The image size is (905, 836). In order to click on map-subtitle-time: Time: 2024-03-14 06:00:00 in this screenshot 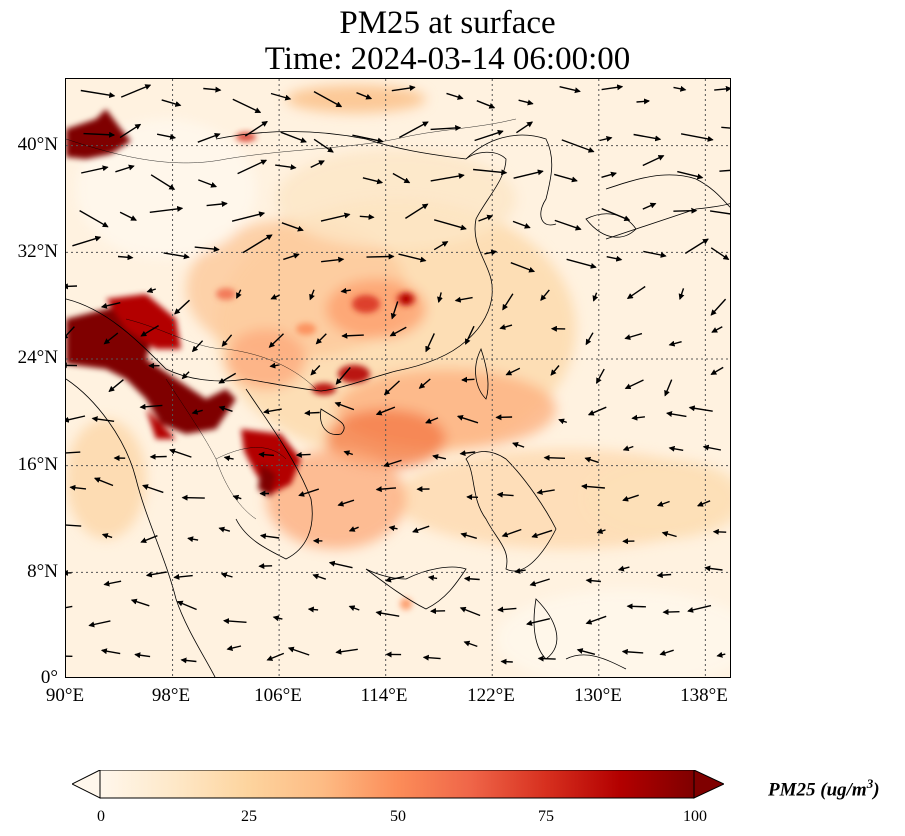, I will do `click(447, 59)`.